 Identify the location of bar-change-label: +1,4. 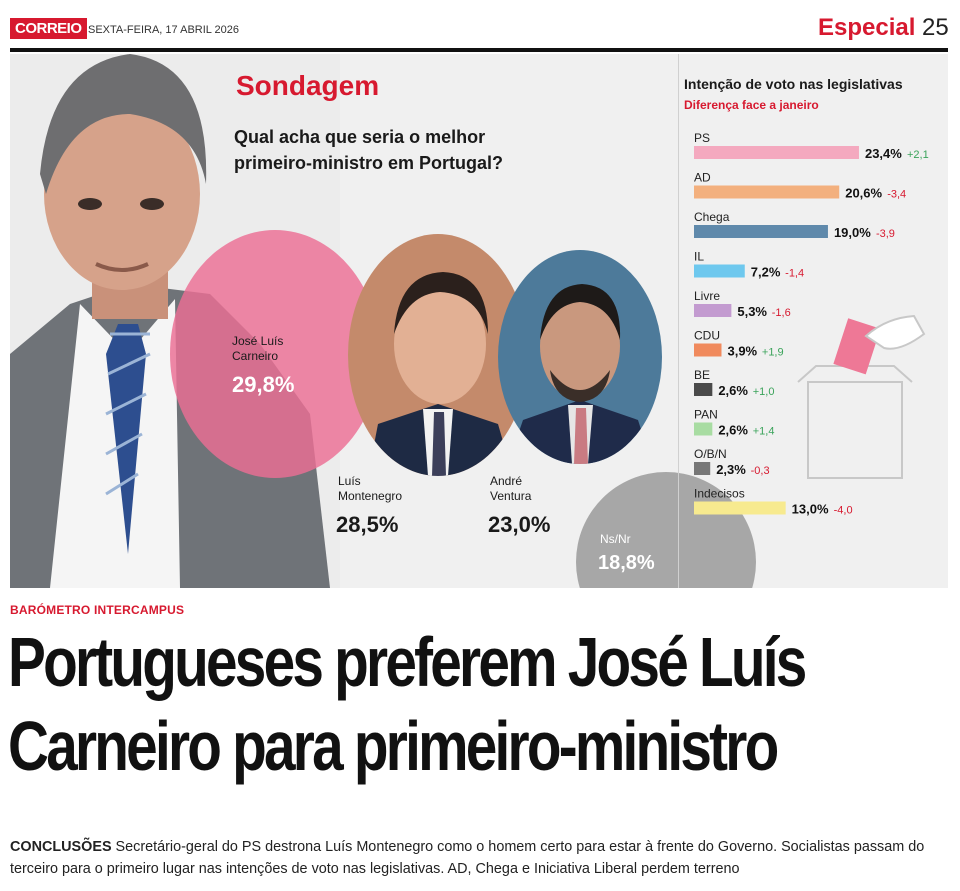
(764, 432).